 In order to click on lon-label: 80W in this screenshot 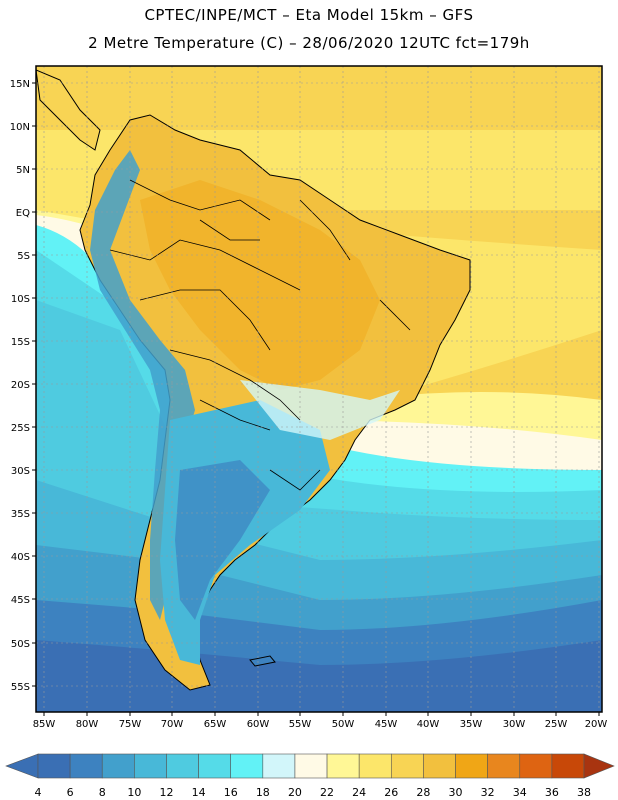, I will do `click(87, 724)`.